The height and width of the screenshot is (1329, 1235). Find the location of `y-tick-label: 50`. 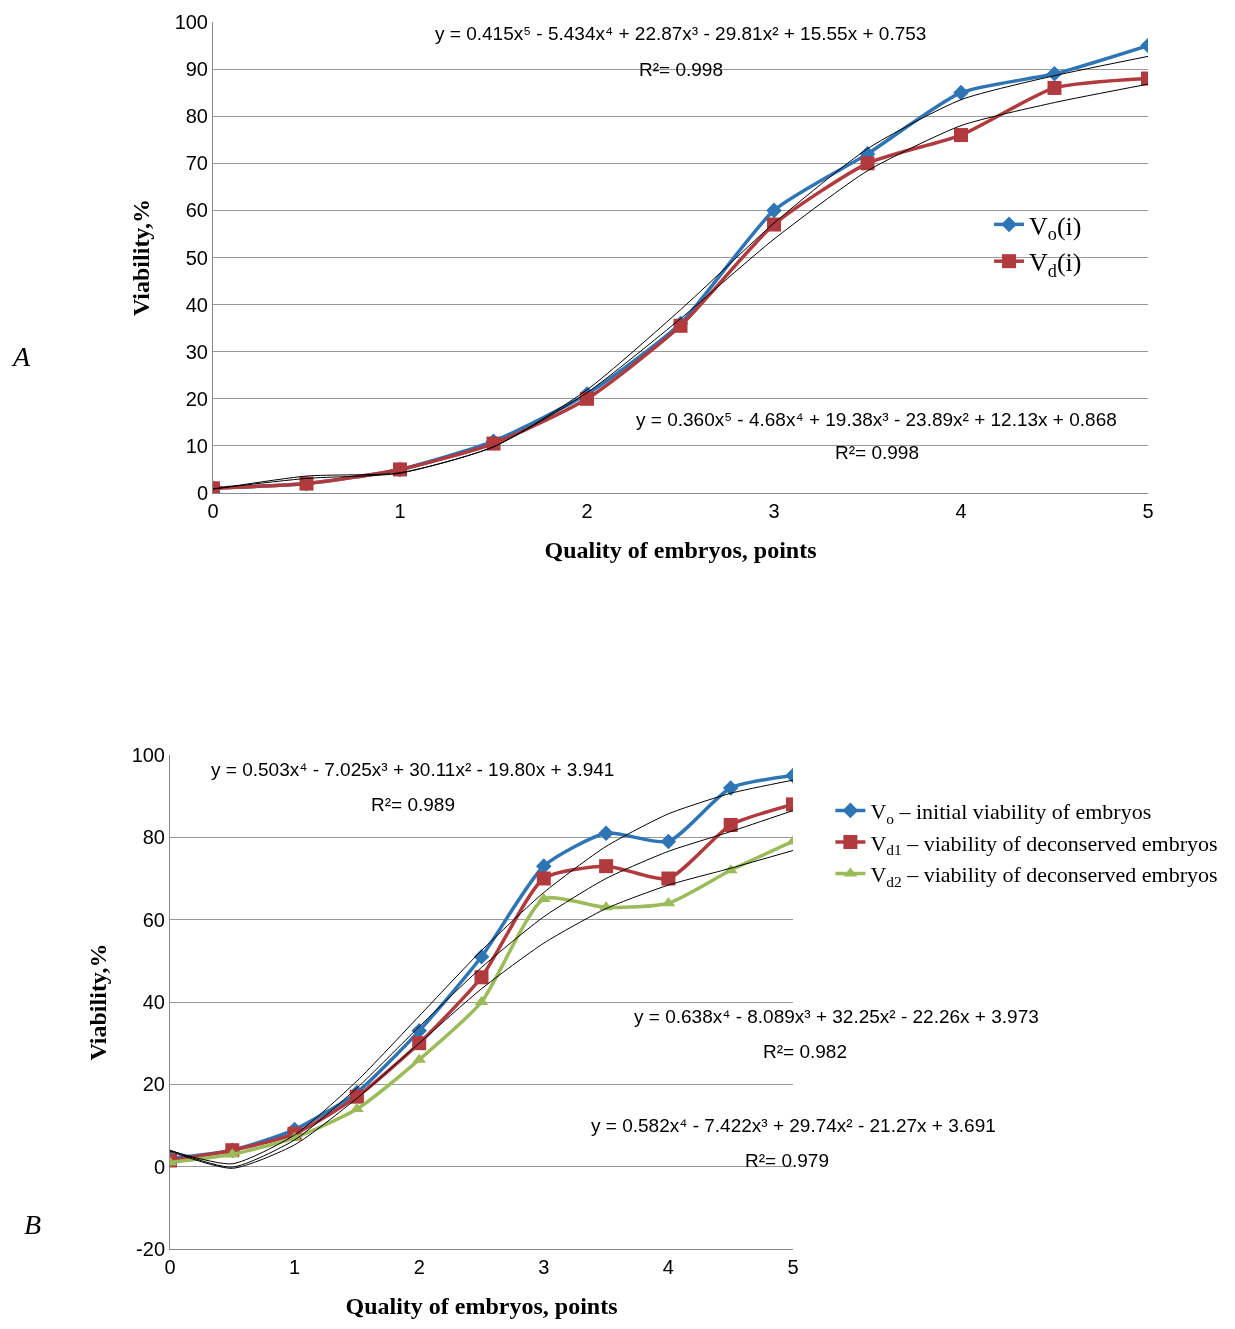

y-tick-label: 50 is located at coordinates (196, 257).